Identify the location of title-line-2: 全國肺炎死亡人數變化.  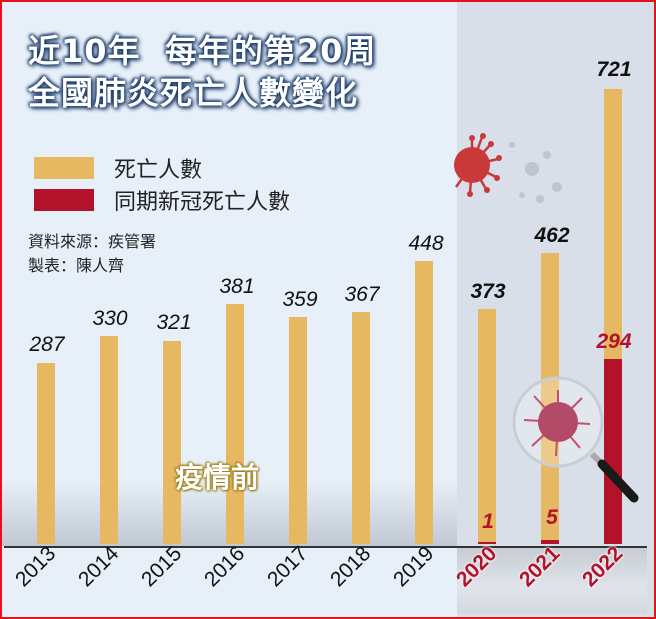
(193, 93).